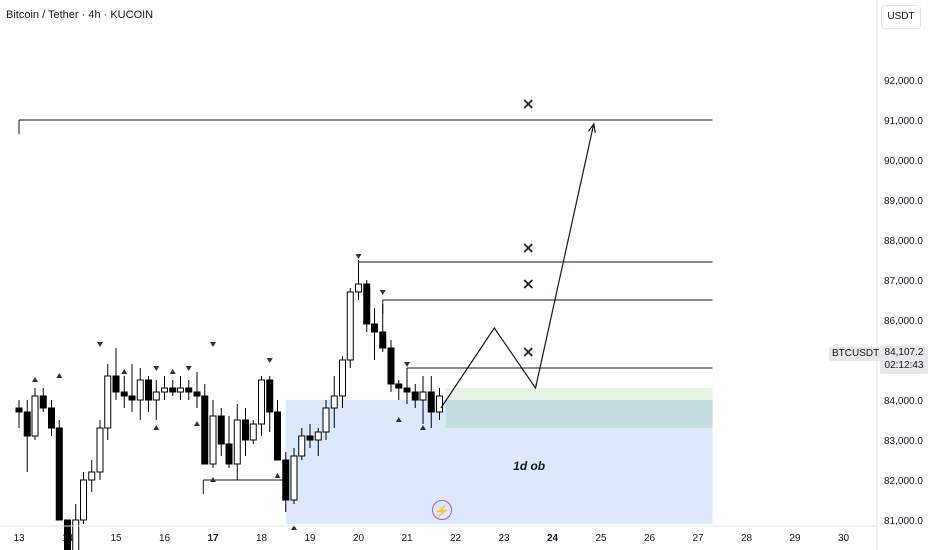  Describe the element at coordinates (504, 538) in the screenshot. I see `x-tick-label: 23` at that location.